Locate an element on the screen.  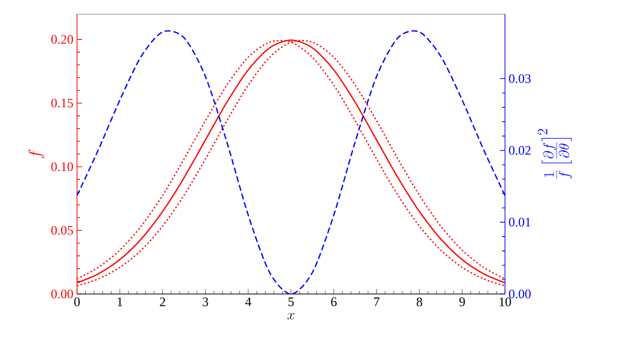
x-tick-label: 0 is located at coordinates (77, 302).